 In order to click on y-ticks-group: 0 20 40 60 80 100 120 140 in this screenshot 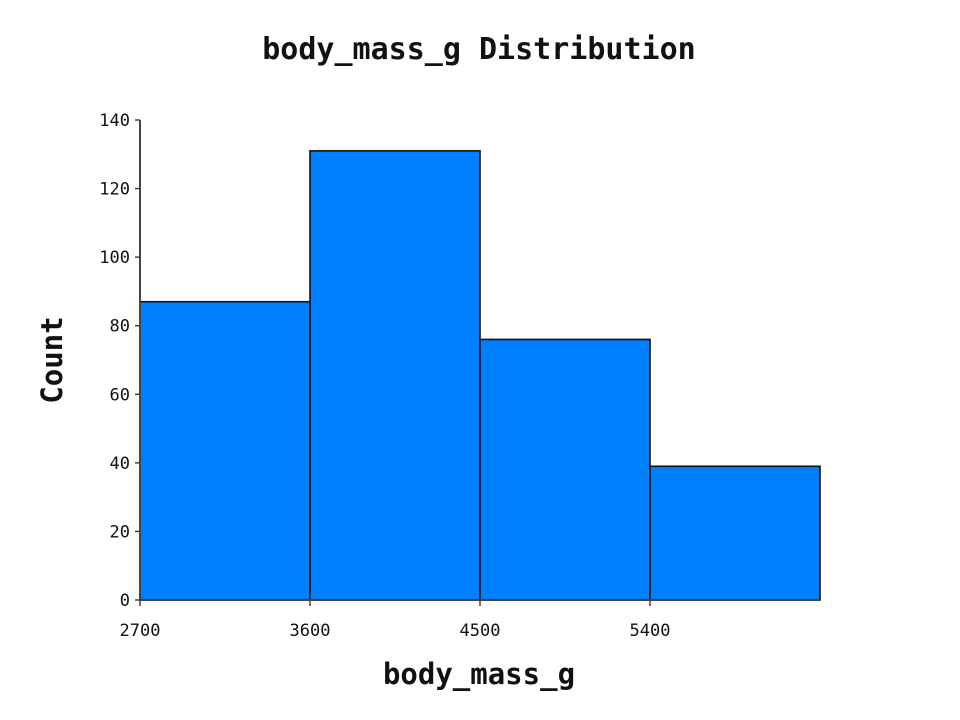, I will do `click(119, 361)`.